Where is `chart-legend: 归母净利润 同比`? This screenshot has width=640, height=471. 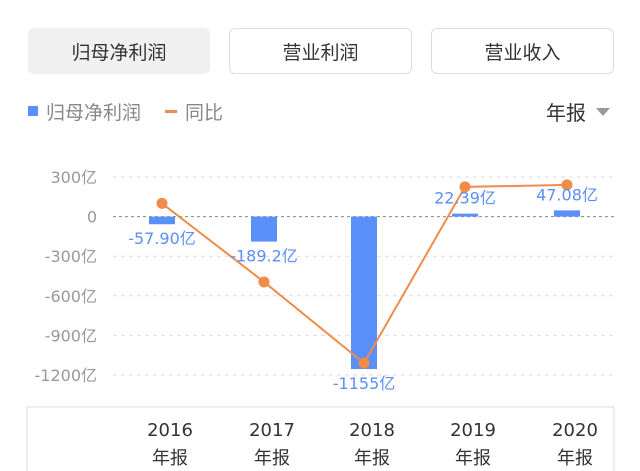
chart-legend: 归母净利润 同比 is located at coordinates (125, 111).